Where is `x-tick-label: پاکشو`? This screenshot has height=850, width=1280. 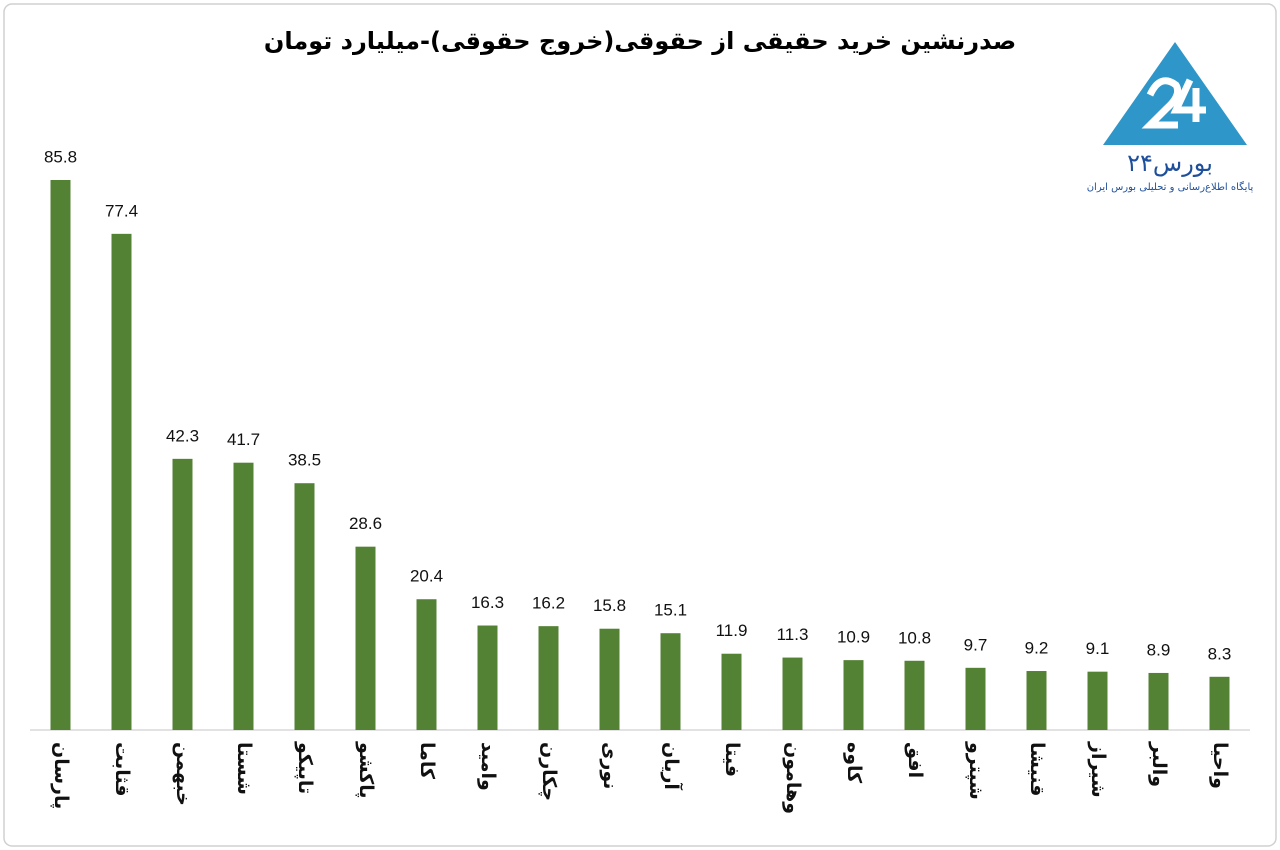 x-tick-label: پاکشو is located at coordinates (366, 770).